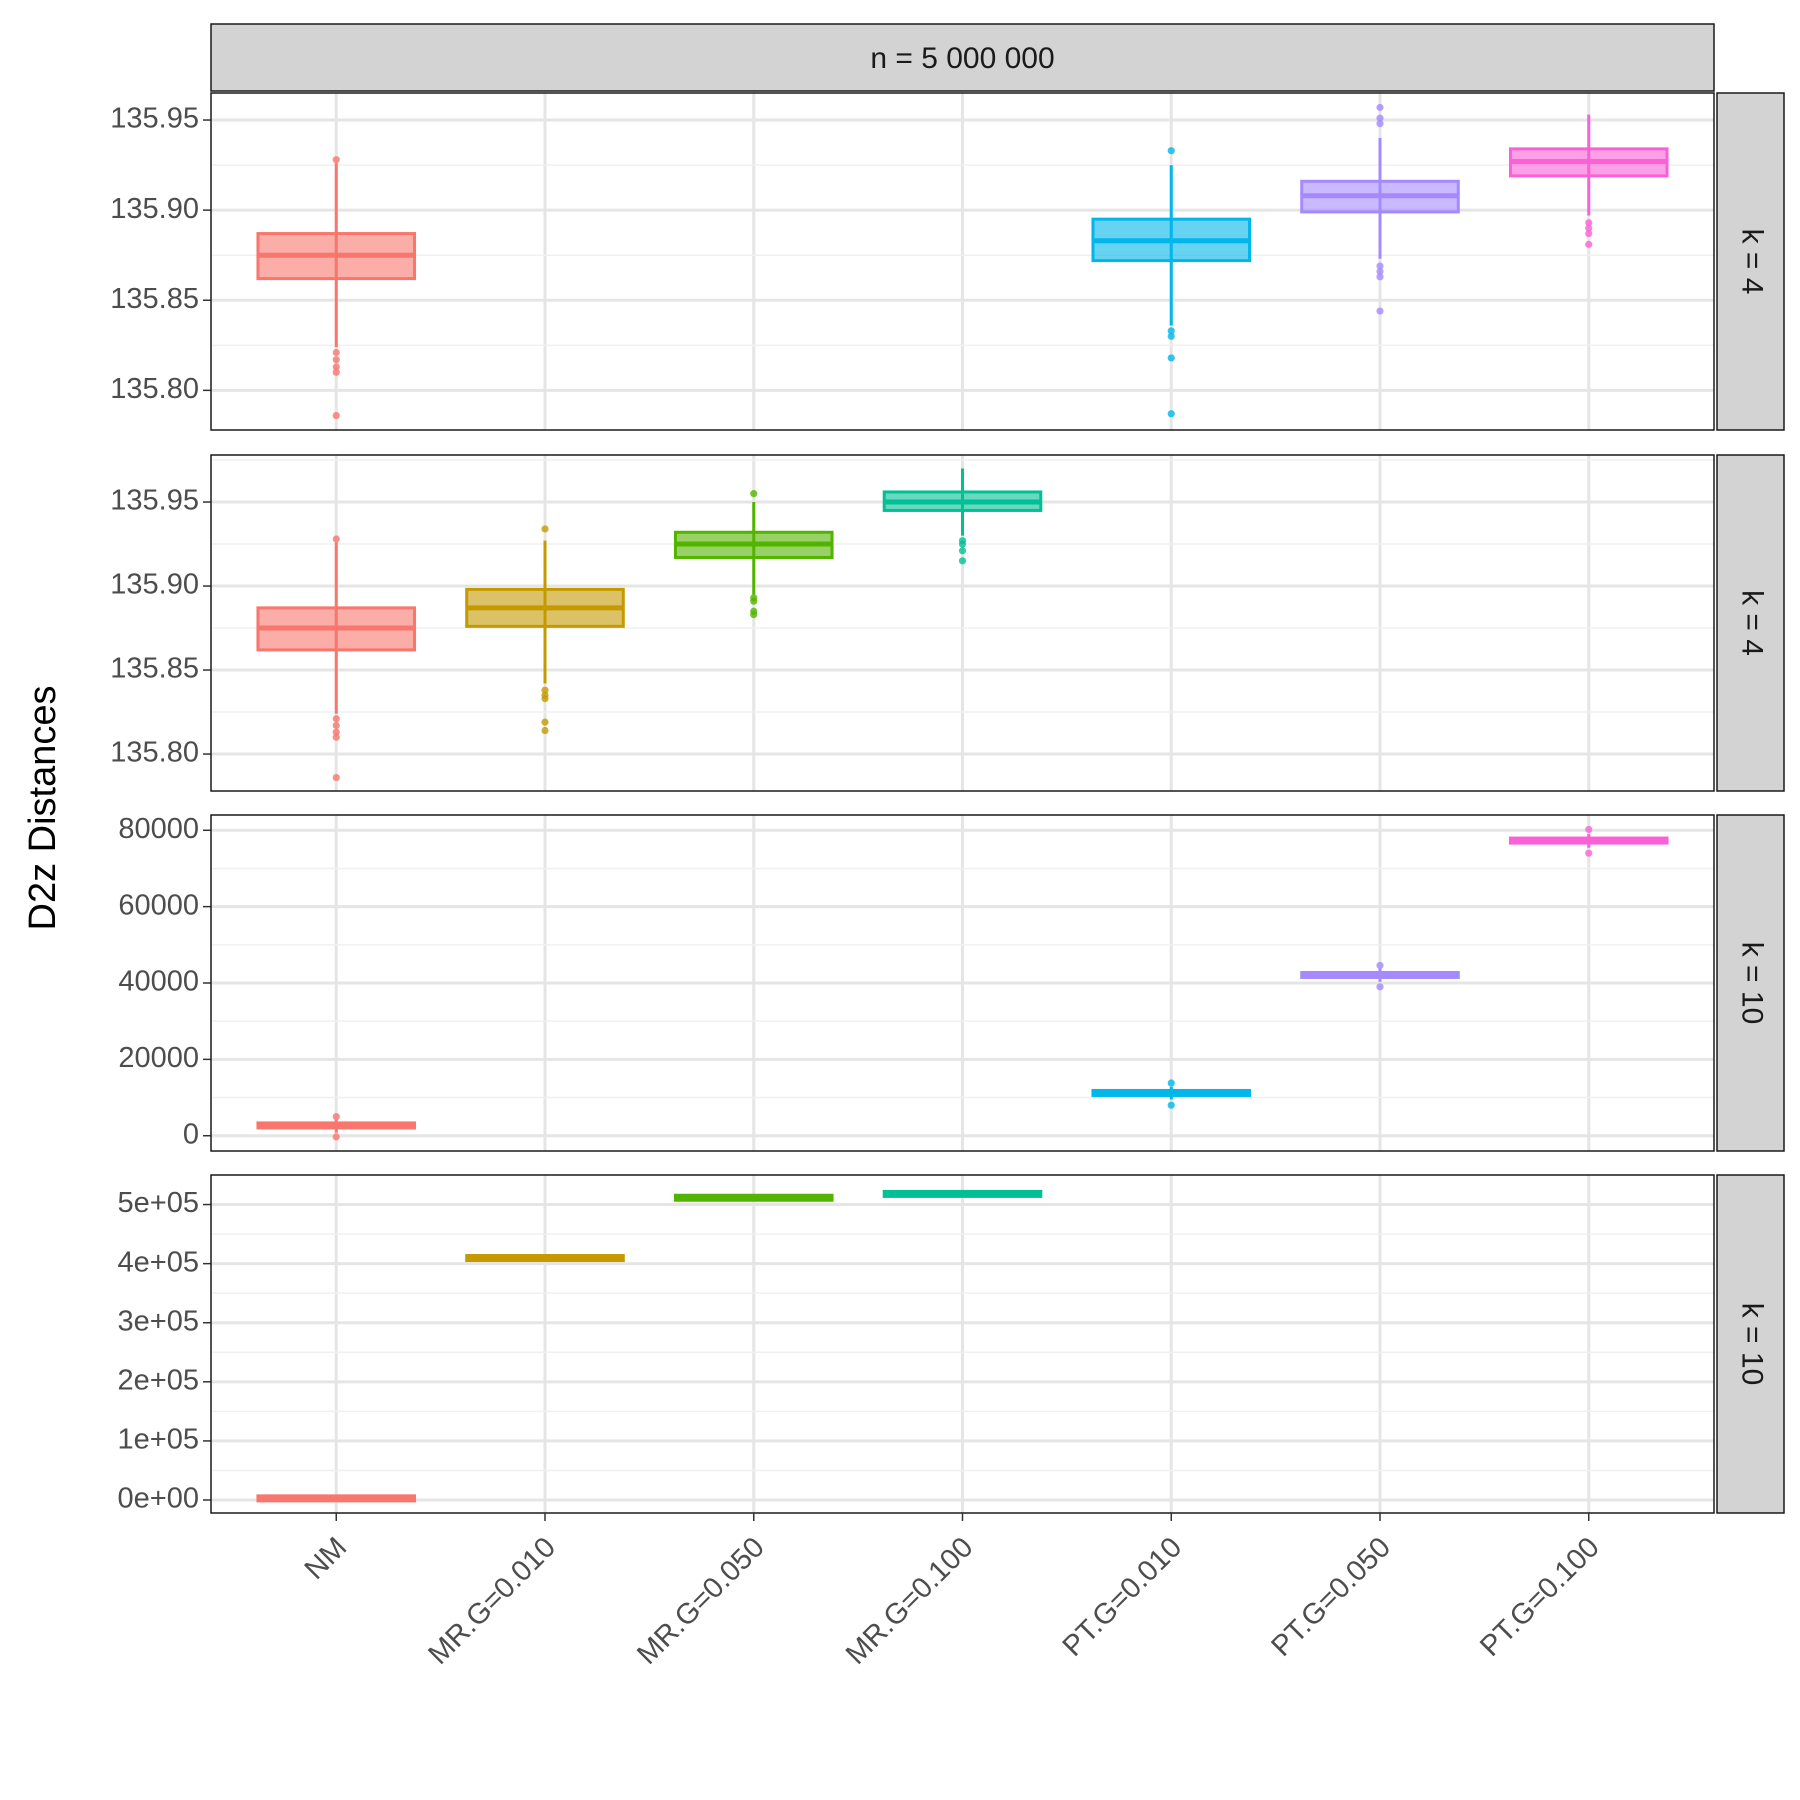 The image size is (1800, 1800). I want to click on y-tick-label: 20000, so click(158, 1058).